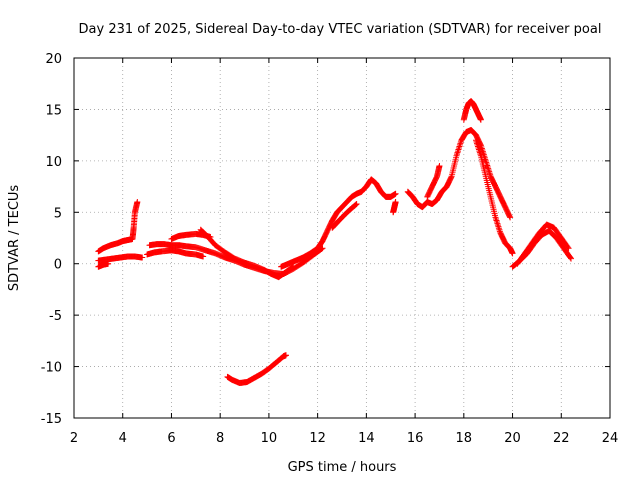  Describe the element at coordinates (464, 438) in the screenshot. I see `x-tick-label: 18` at that location.